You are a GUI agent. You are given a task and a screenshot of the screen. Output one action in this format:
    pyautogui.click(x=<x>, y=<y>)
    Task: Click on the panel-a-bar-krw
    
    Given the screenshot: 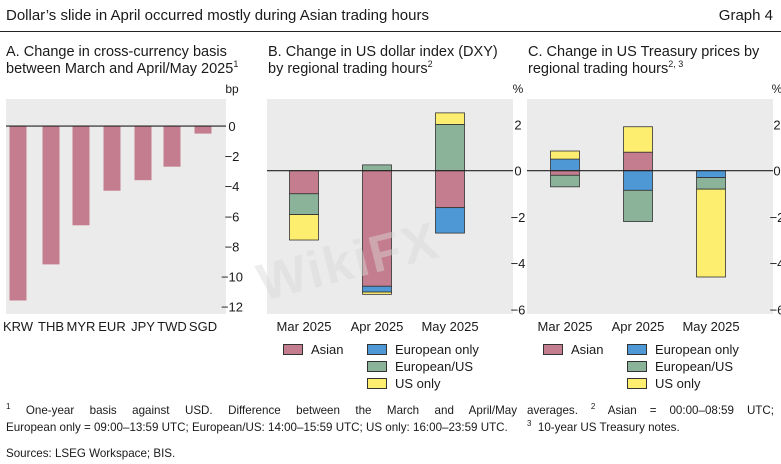 What is the action you would take?
    pyautogui.click(x=18, y=213)
    